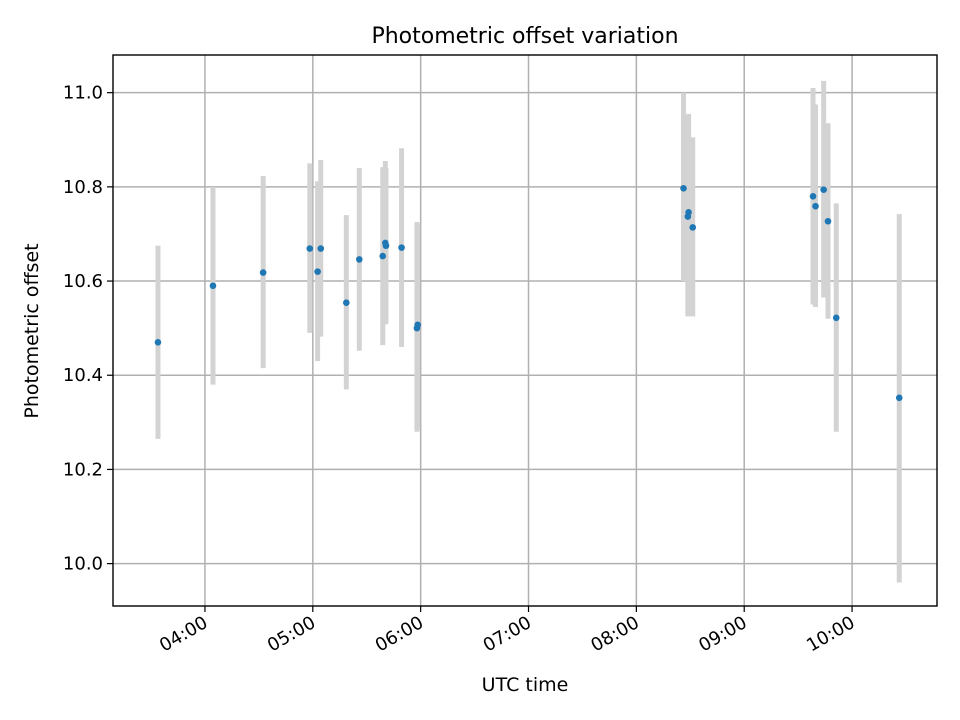 This screenshot has width=960, height=720. I want to click on y-axis-label: Photometric offset, so click(32, 330).